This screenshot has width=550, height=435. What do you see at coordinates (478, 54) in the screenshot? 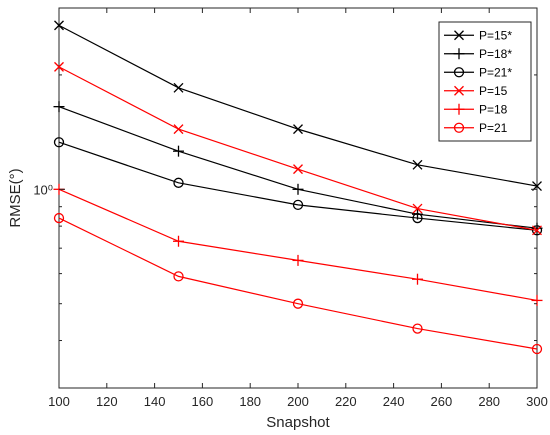
I see `legend-item: P=18*` at bounding box center [478, 54].